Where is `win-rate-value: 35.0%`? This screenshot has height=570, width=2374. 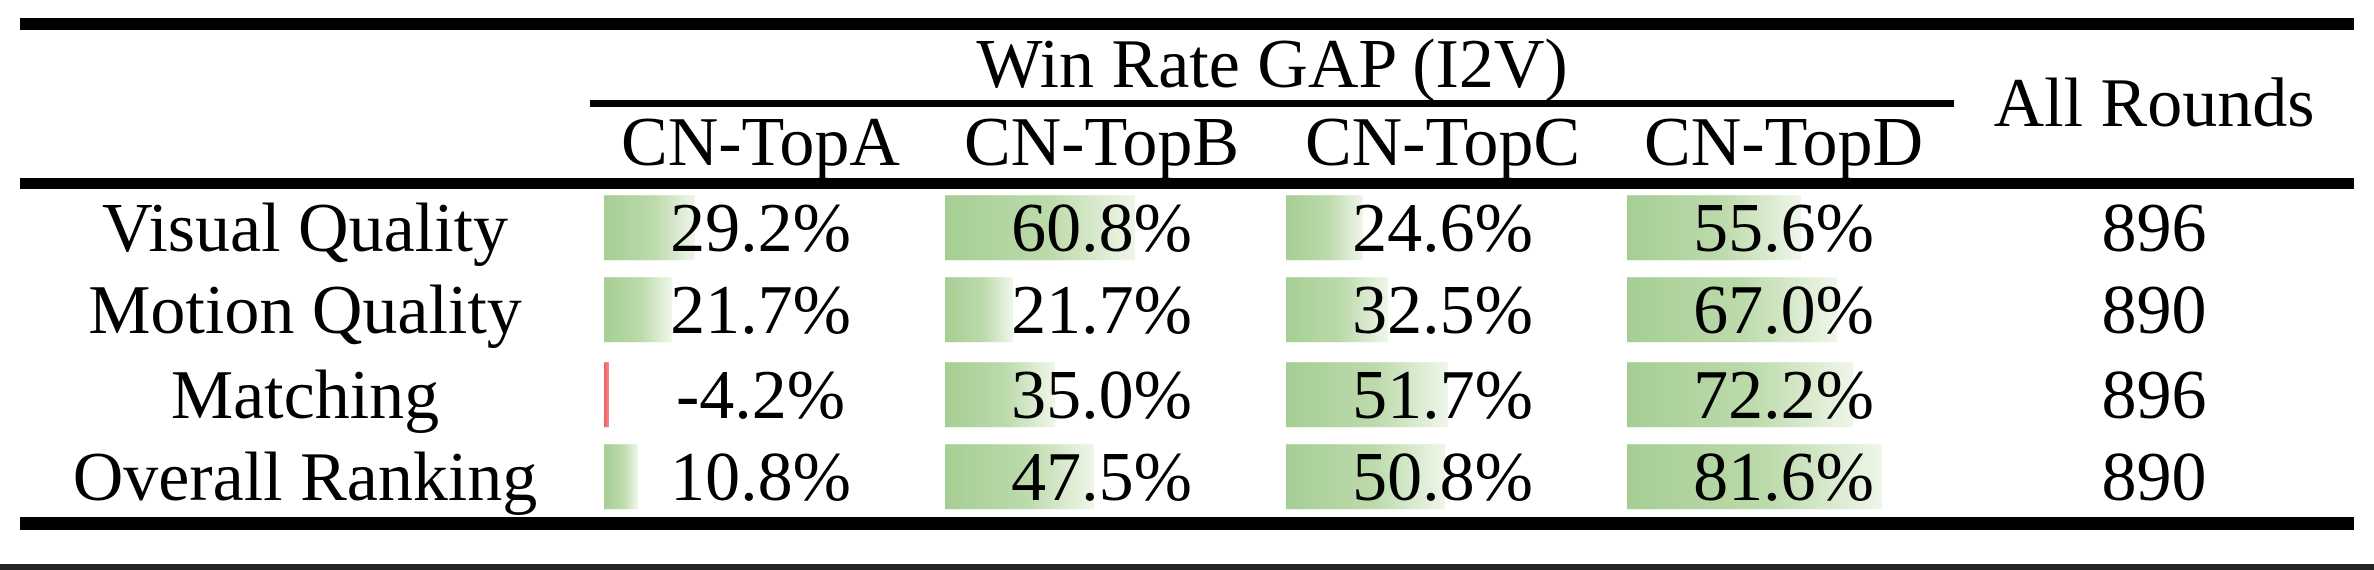 win-rate-value: 35.0% is located at coordinates (1101, 395).